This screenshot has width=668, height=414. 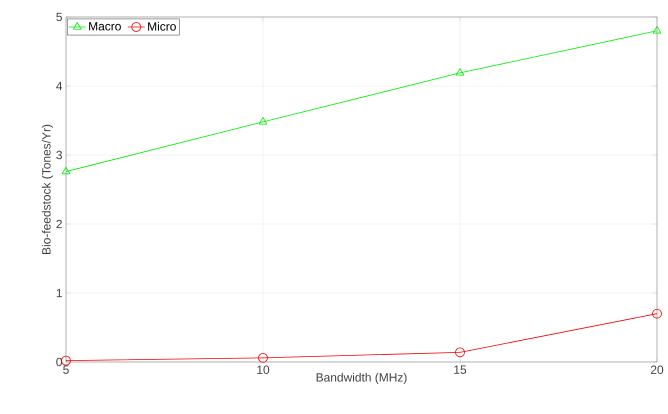 I want to click on x-tick-label: 5, so click(x=66, y=370).